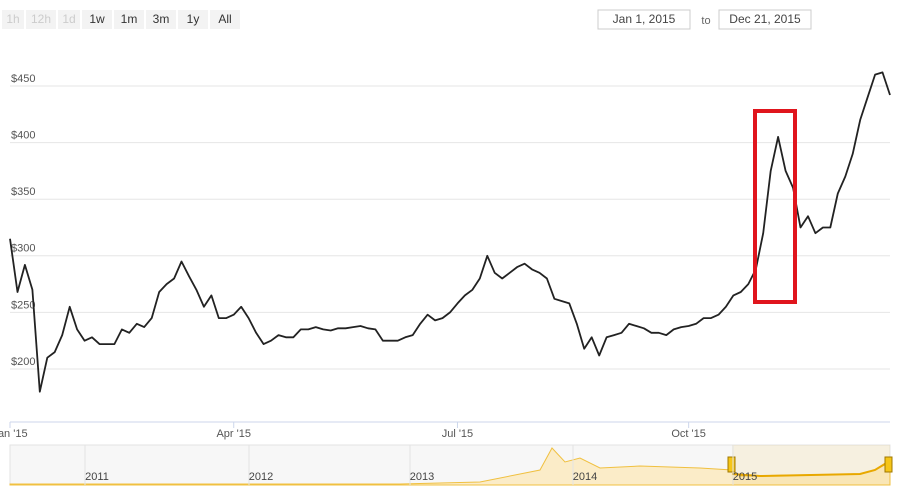 Image resolution: width=900 pixels, height=500 pixels. I want to click on y-tick-label: $300, so click(23, 249).